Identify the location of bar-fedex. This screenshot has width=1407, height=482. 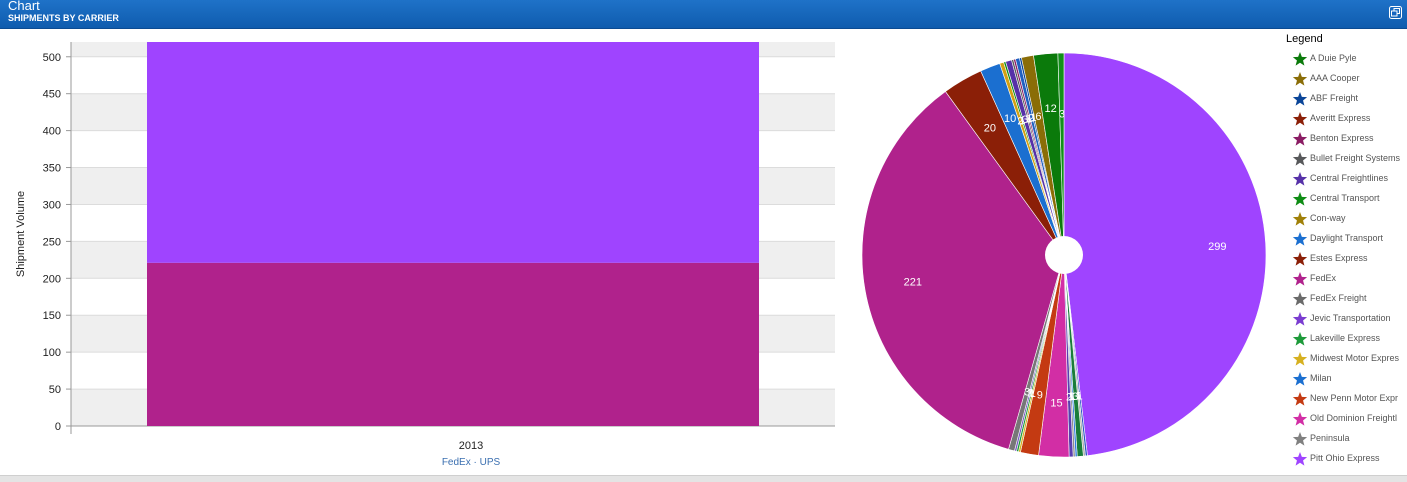
(453, 344).